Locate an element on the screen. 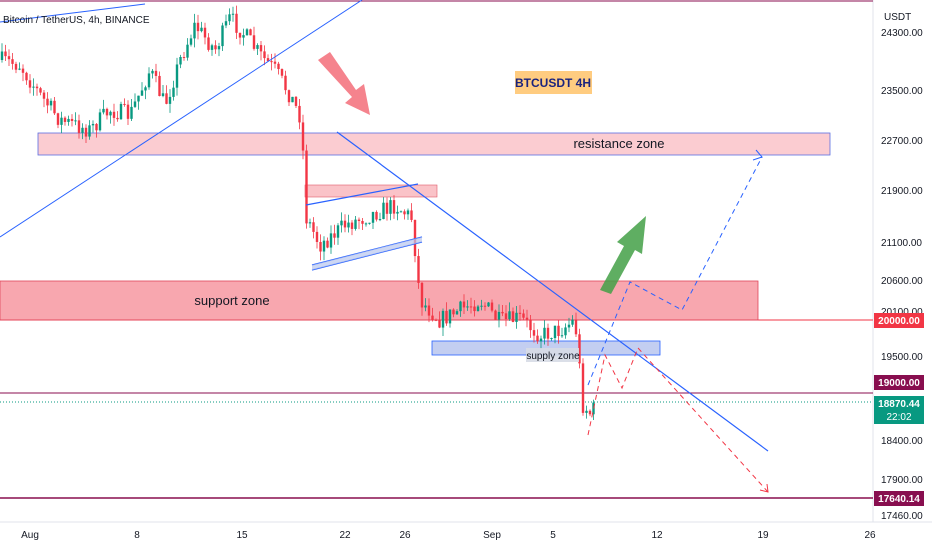 This screenshot has width=932, height=550. time-tick-label: 12 is located at coordinates (657, 535).